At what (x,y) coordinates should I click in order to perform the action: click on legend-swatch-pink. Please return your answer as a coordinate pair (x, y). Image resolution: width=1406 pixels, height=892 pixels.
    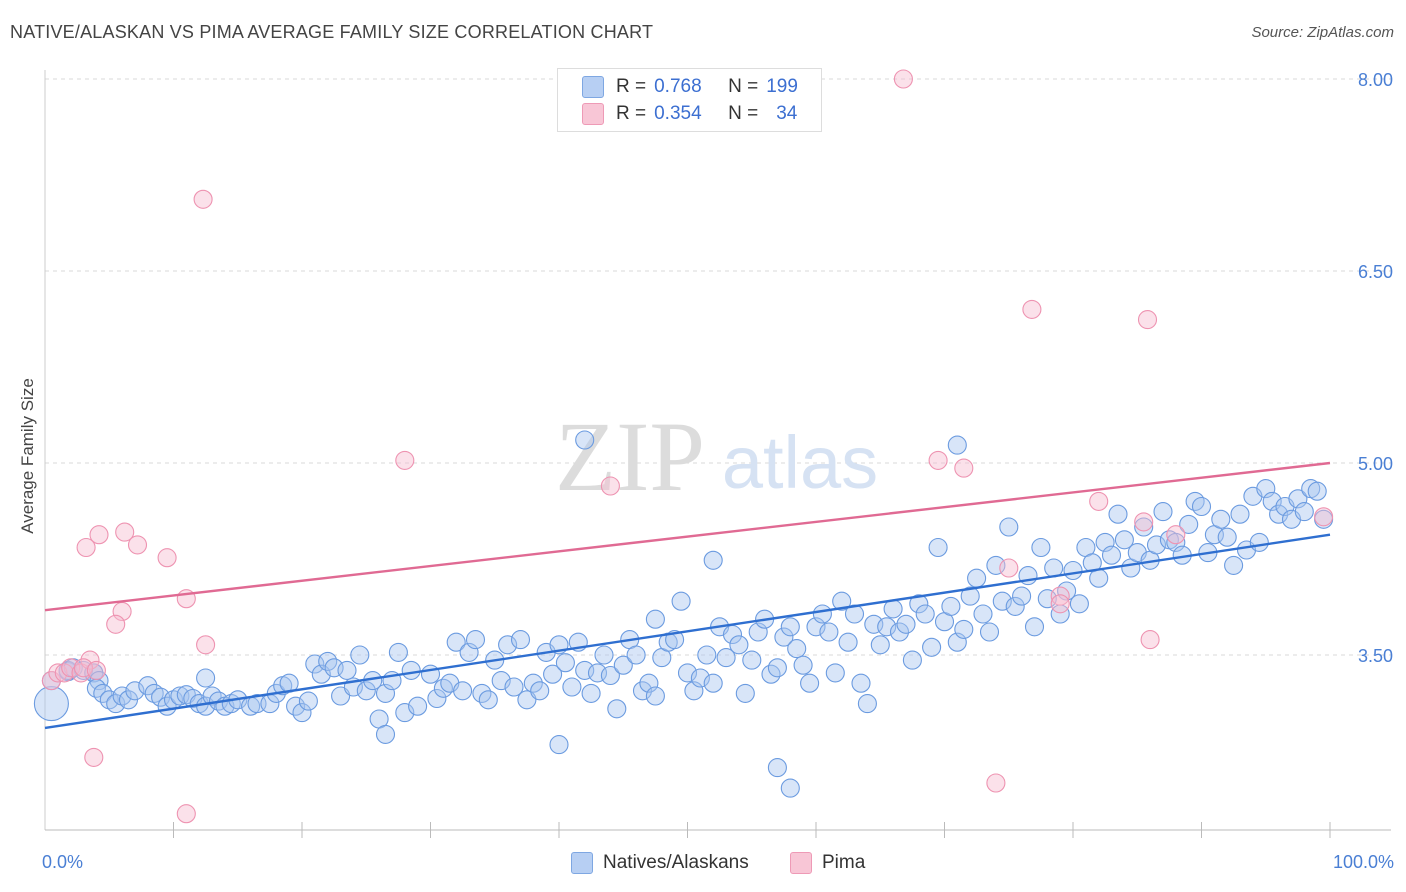
    Looking at the image, I should click on (593, 114).